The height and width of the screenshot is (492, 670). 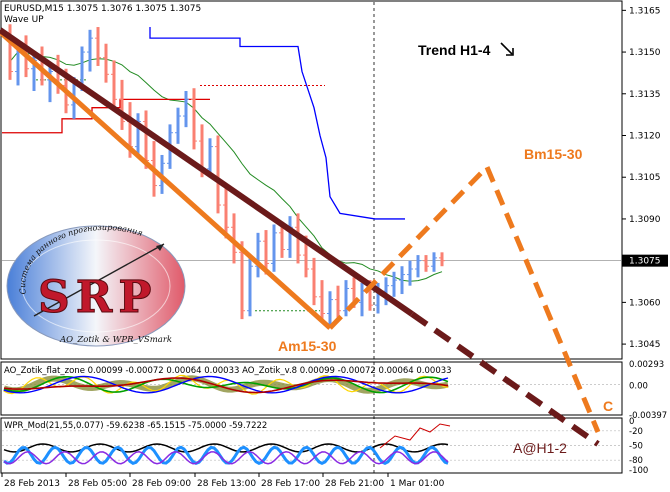 I want to click on price-tick-label: 1.3060, so click(x=645, y=303).